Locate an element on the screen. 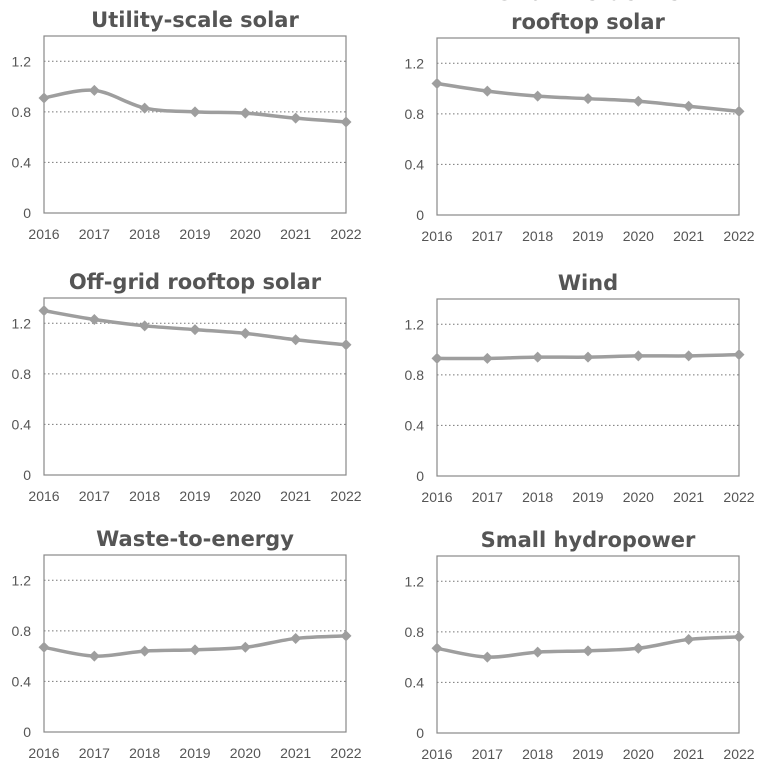 This screenshot has height=769, width=765. chart-title: Small hydropower is located at coordinates (588, 540).